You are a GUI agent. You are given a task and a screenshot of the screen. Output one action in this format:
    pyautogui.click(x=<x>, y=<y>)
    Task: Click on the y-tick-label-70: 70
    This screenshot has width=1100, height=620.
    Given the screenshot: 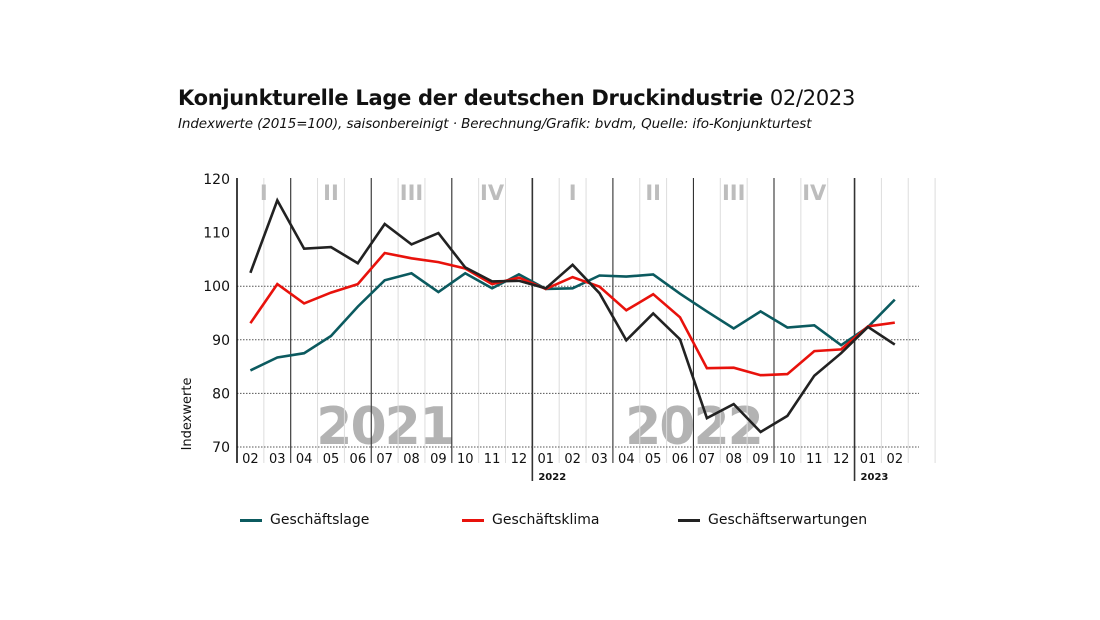 What is the action you would take?
    pyautogui.click(x=221, y=448)
    